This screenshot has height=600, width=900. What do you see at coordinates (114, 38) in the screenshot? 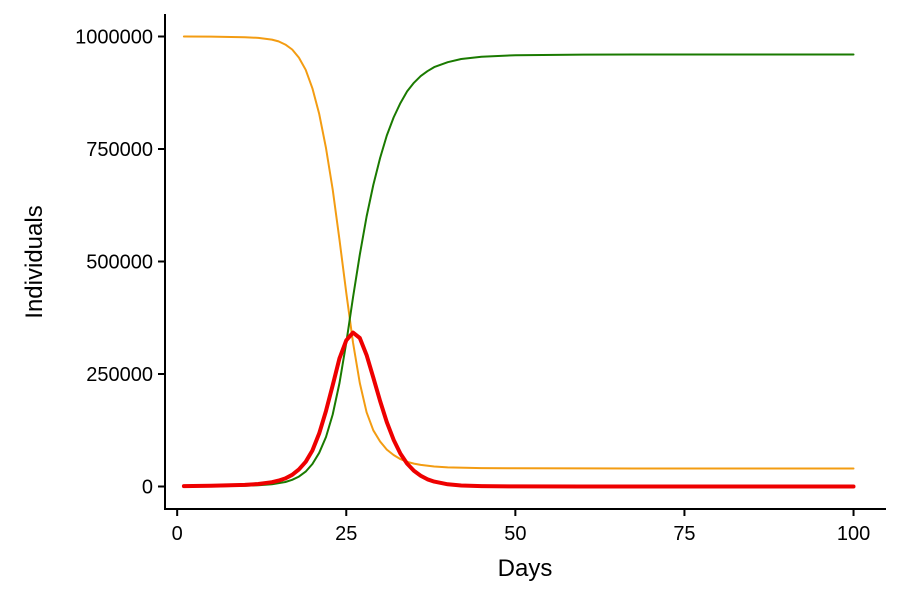
I see `y-tick-label: 1000000` at bounding box center [114, 38].